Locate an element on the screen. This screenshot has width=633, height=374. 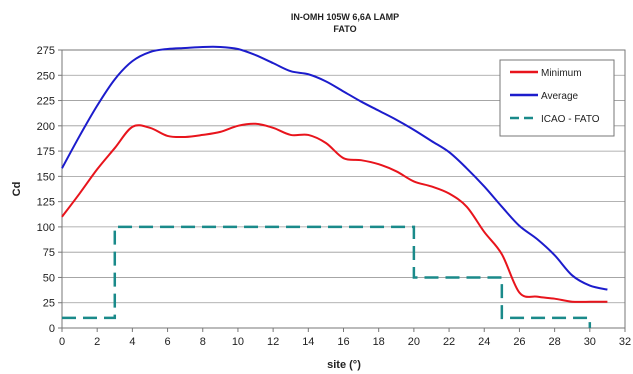
x-tick-label: 16 is located at coordinates (343, 342).